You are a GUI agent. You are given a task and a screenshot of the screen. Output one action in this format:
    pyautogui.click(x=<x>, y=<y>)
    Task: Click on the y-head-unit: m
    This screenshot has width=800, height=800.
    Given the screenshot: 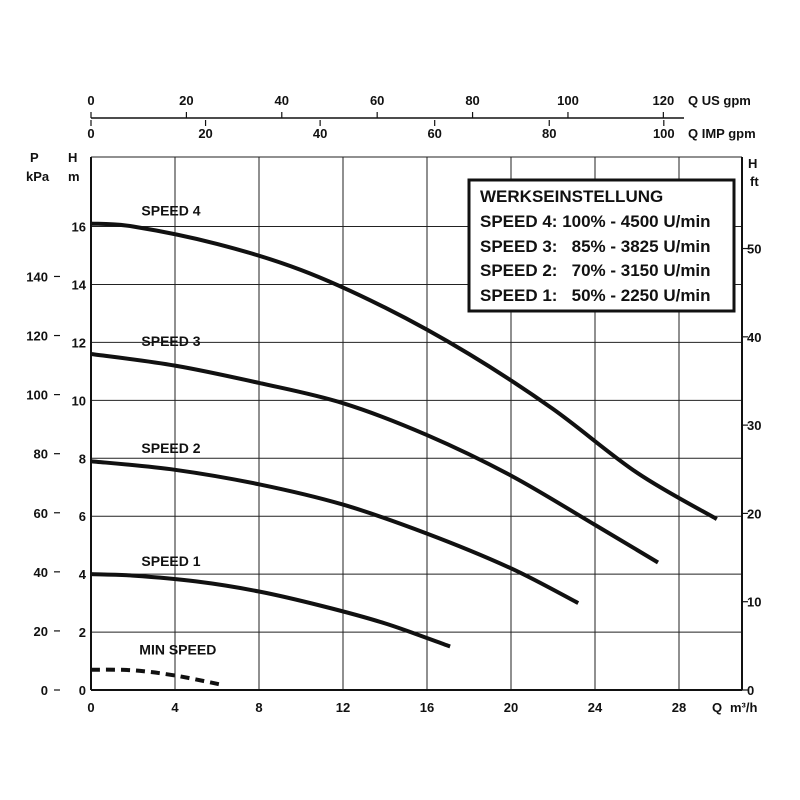 What is the action you would take?
    pyautogui.click(x=74, y=176)
    